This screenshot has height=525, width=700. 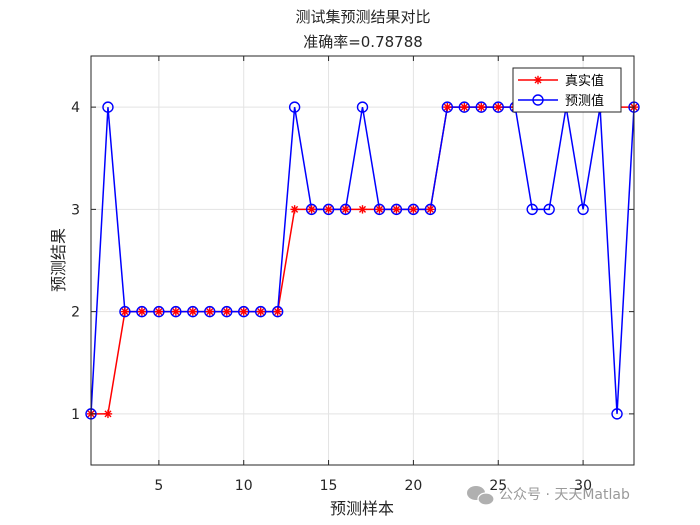 I want to click on legend-asterisk, so click(x=538, y=80).